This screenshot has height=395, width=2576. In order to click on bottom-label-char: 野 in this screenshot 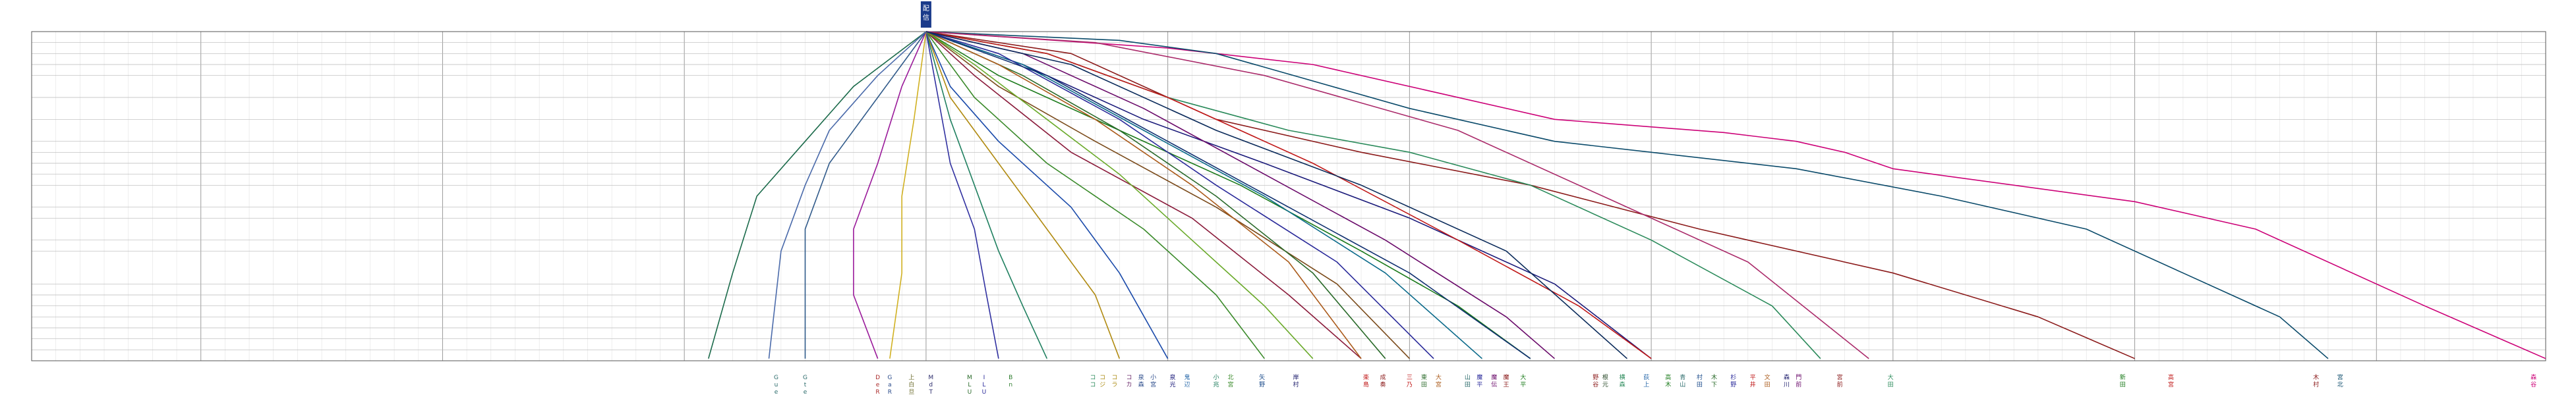, I will do `click(1733, 384)`.